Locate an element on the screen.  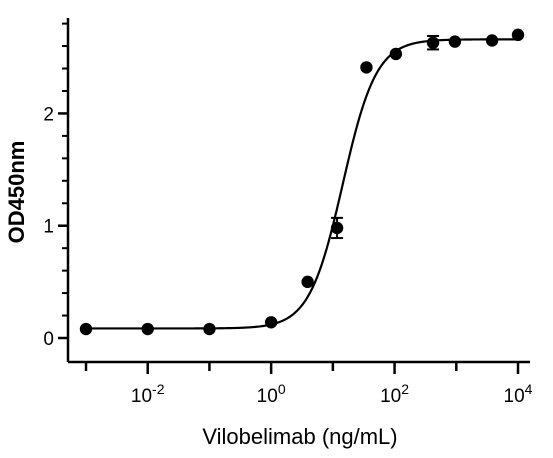
y-axis-title: OD450nm is located at coordinates (16, 192).